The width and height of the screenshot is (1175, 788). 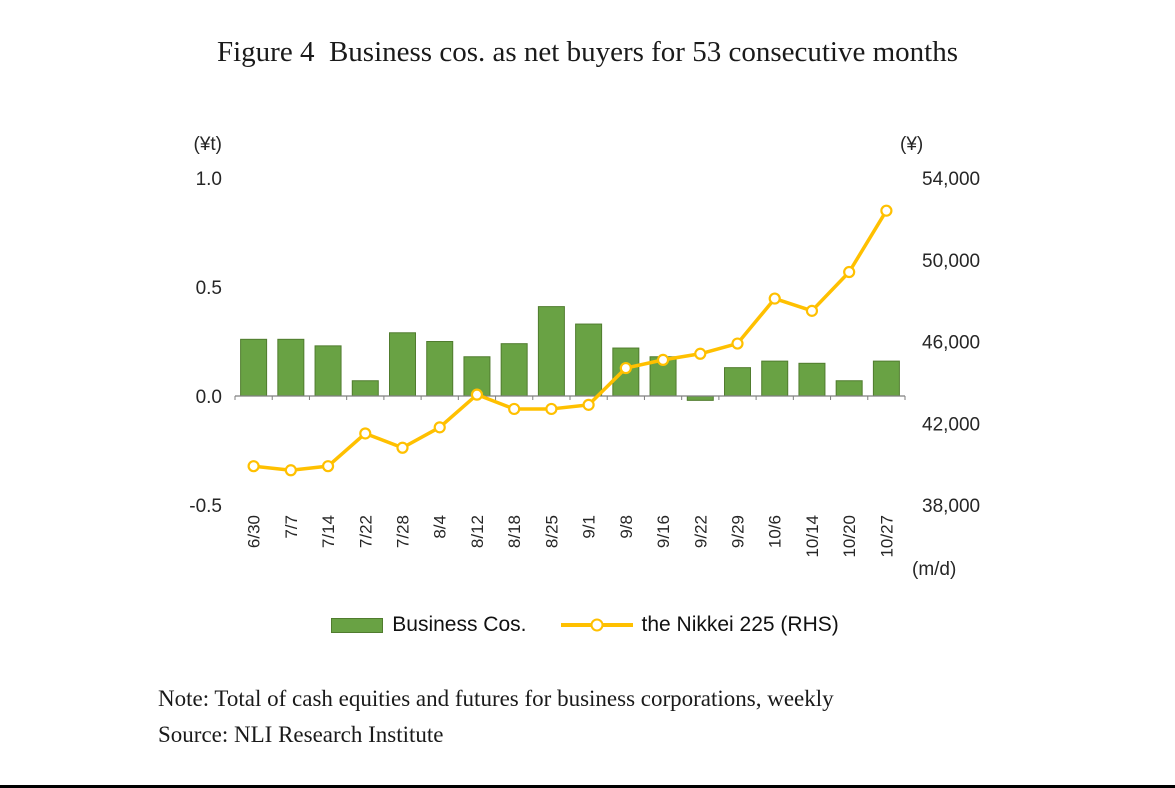 I want to click on bar-7/14, so click(x=328, y=371).